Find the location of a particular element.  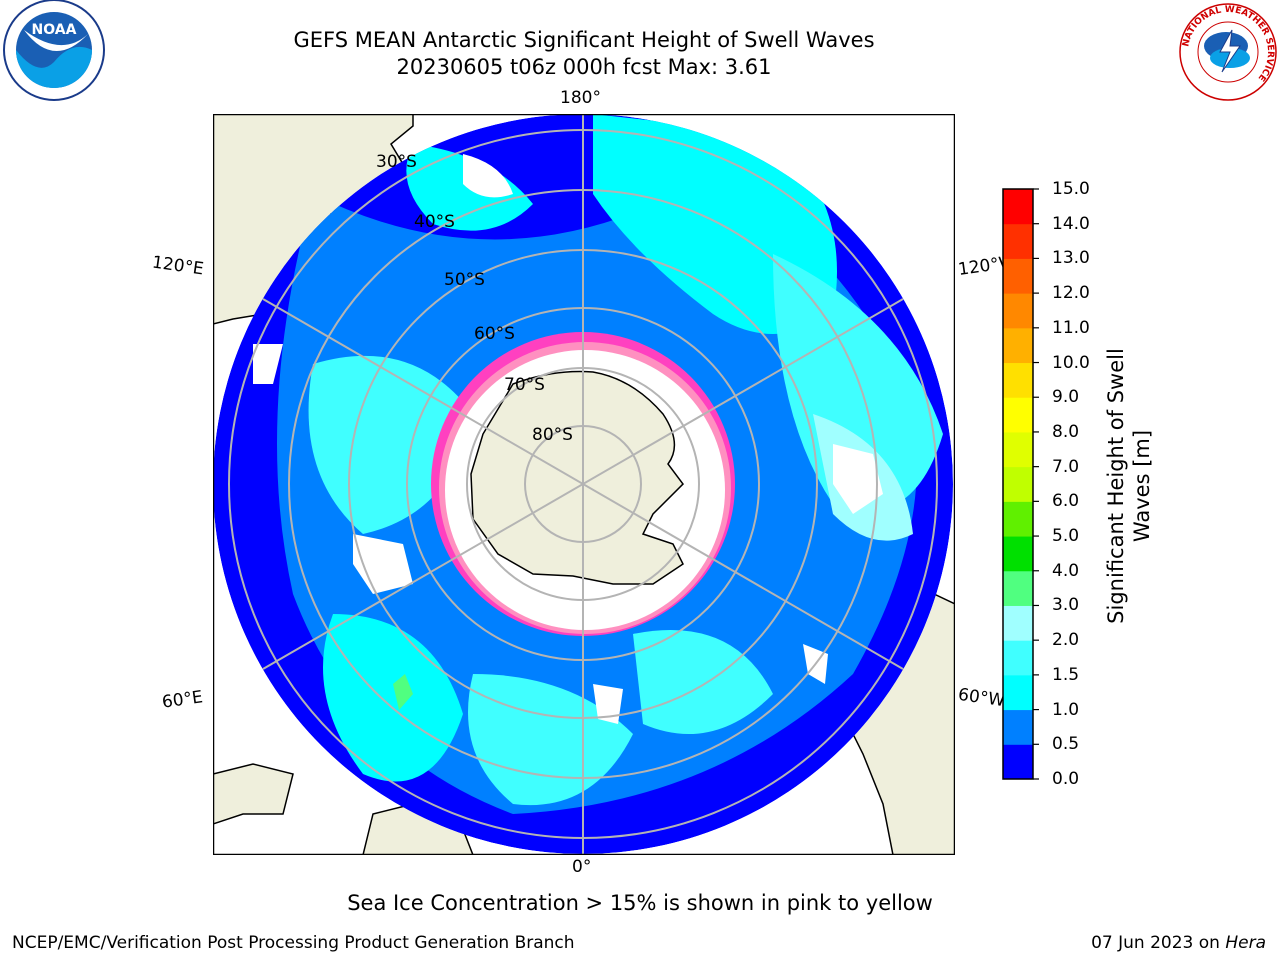

lat-label: 70°S is located at coordinates (524, 385).